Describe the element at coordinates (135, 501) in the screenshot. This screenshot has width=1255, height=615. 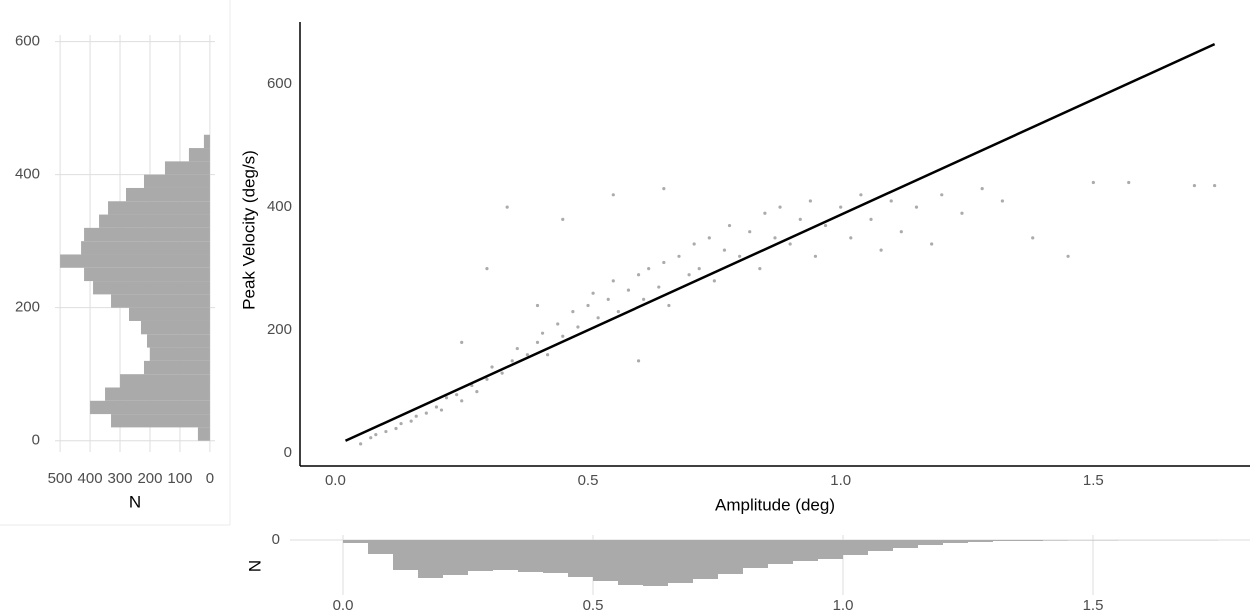
I see `x-axis-label: N` at that location.